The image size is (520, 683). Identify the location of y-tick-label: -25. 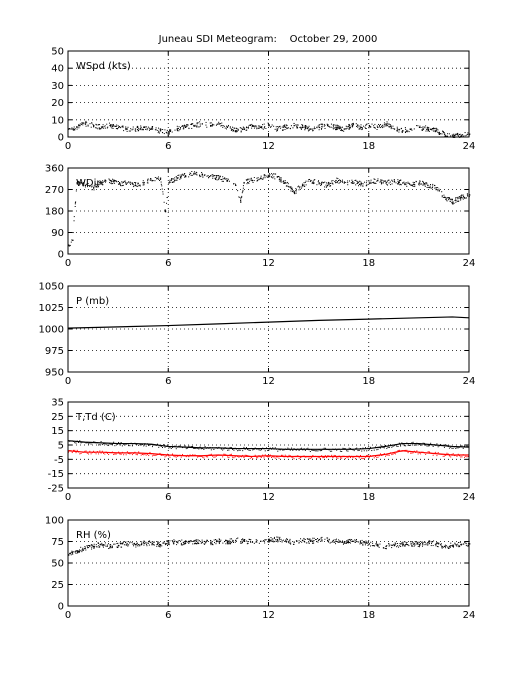
(56, 489).